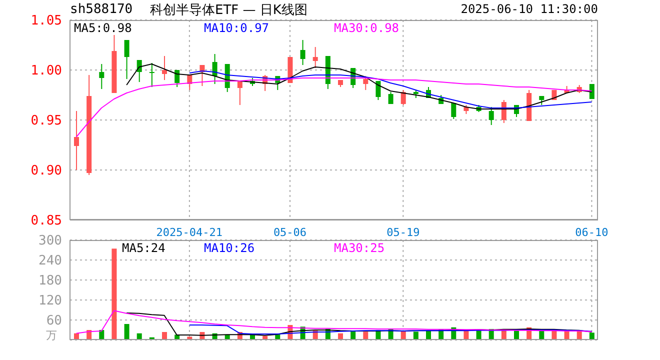 The image size is (660, 360). Describe the element at coordinates (54, 321) in the screenshot. I see `y-tick-label: 60` at that location.